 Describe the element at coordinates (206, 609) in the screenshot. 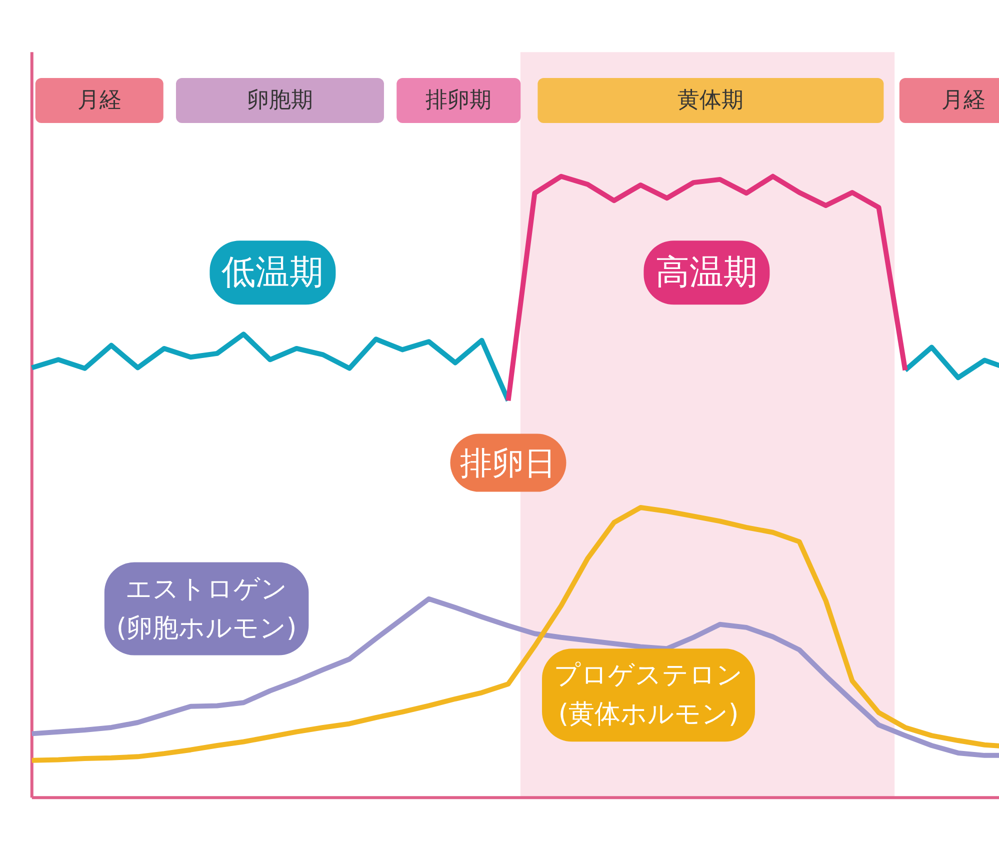

I see `series-label: エストロゲン (卵胞ホルモン)` at that location.